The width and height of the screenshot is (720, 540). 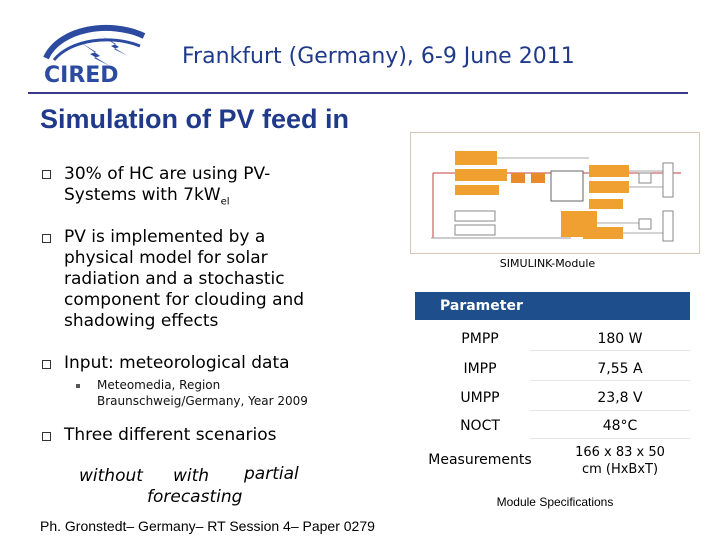 What do you see at coordinates (271, 474) in the screenshot?
I see `scenario-partial: partial` at bounding box center [271, 474].